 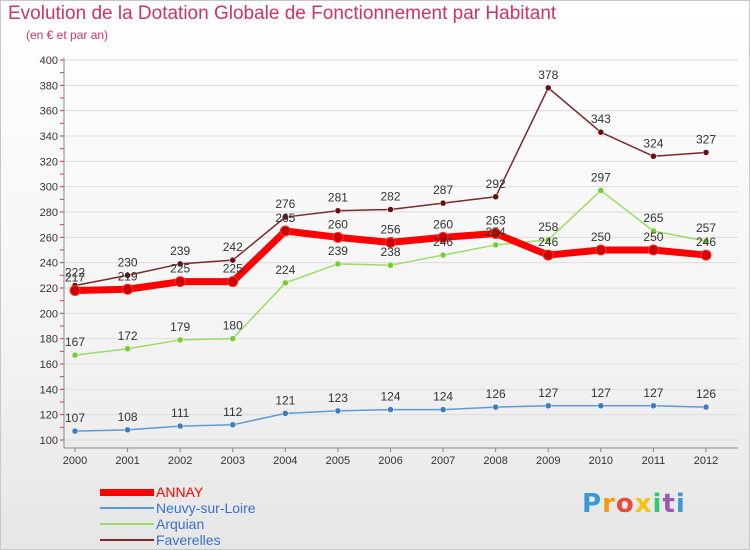 What do you see at coordinates (180, 251) in the screenshot?
I see `data-label: 239` at bounding box center [180, 251].